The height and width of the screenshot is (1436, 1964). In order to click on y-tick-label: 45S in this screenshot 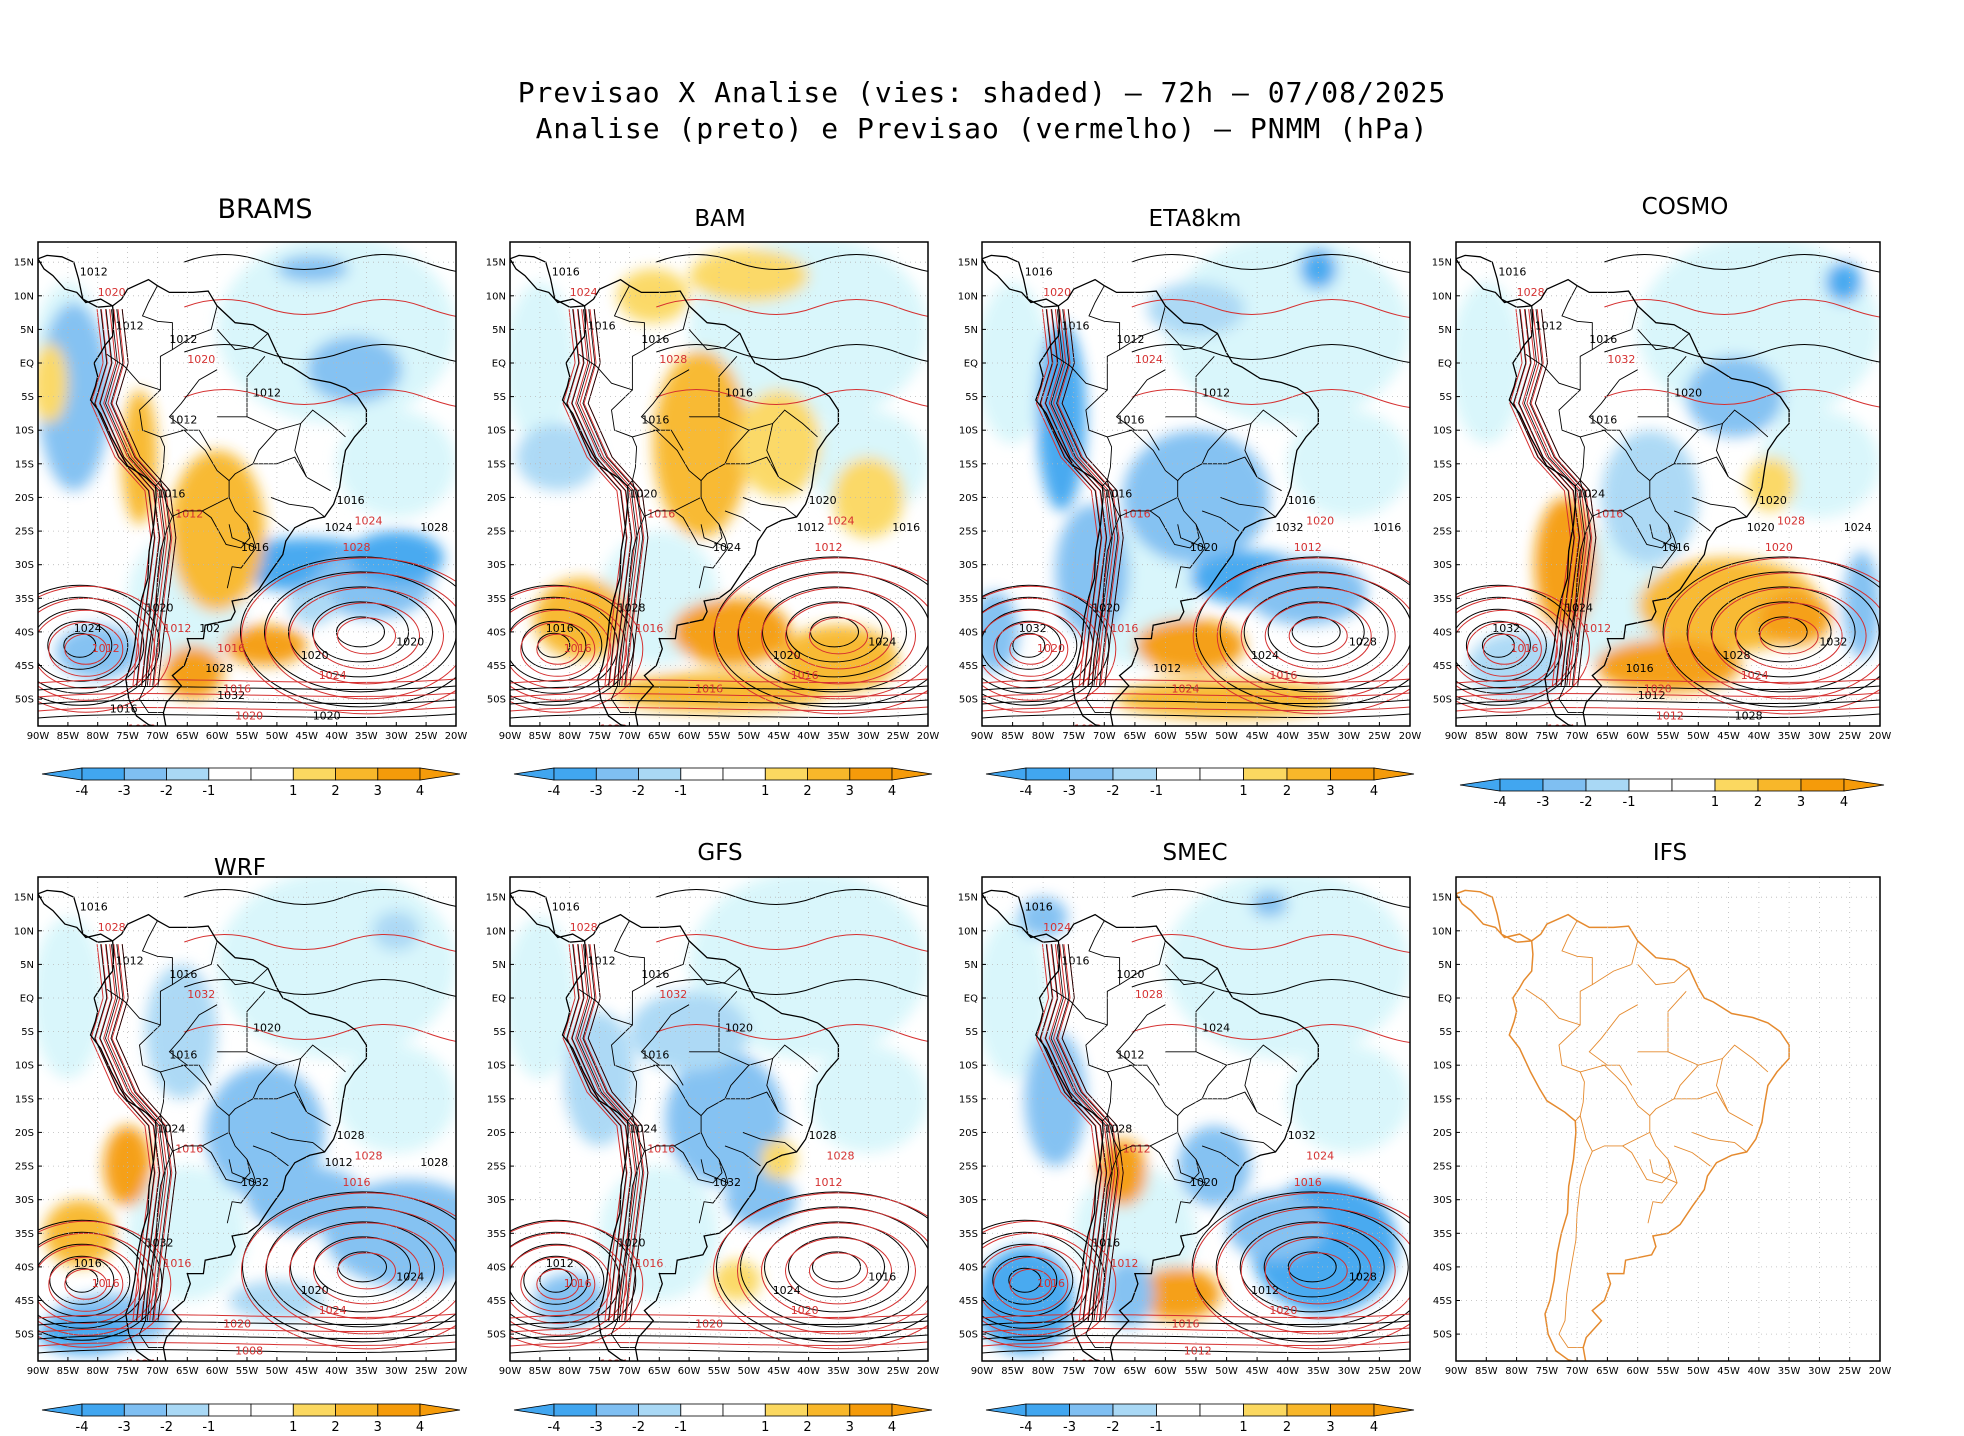, I will do `click(1442, 666)`.